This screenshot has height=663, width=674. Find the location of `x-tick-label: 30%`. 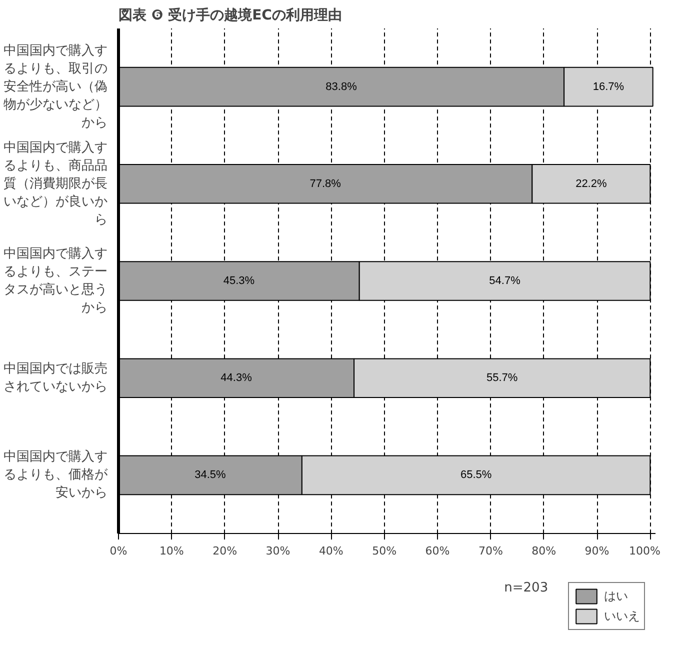

x-tick-label: 30% is located at coordinates (278, 551).